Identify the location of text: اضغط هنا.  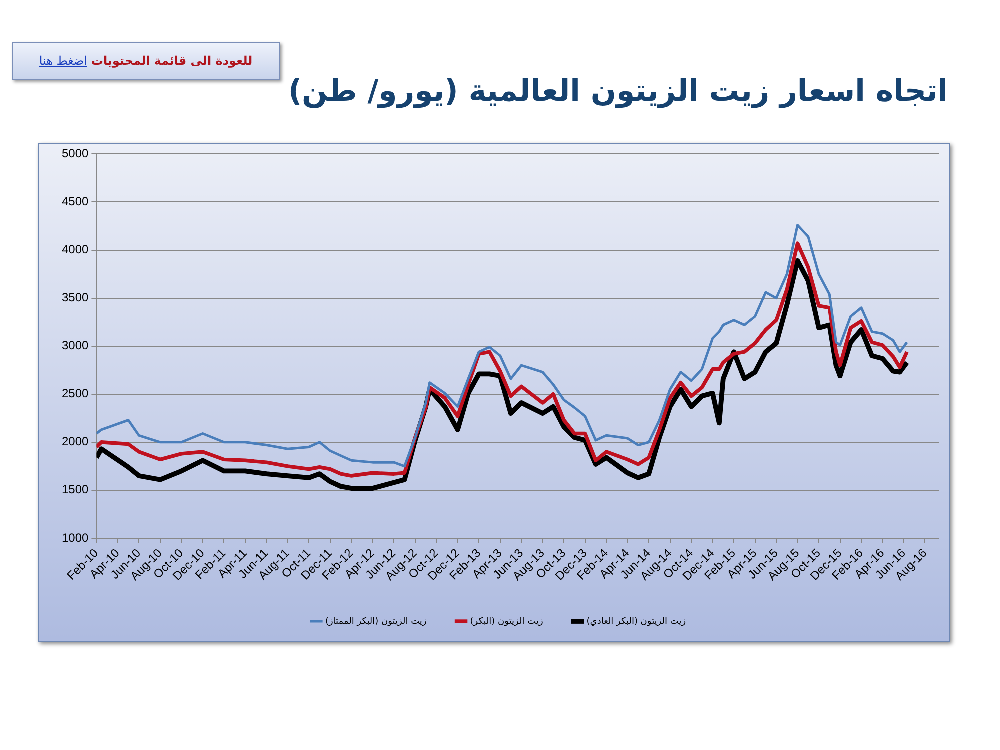
(63, 61).